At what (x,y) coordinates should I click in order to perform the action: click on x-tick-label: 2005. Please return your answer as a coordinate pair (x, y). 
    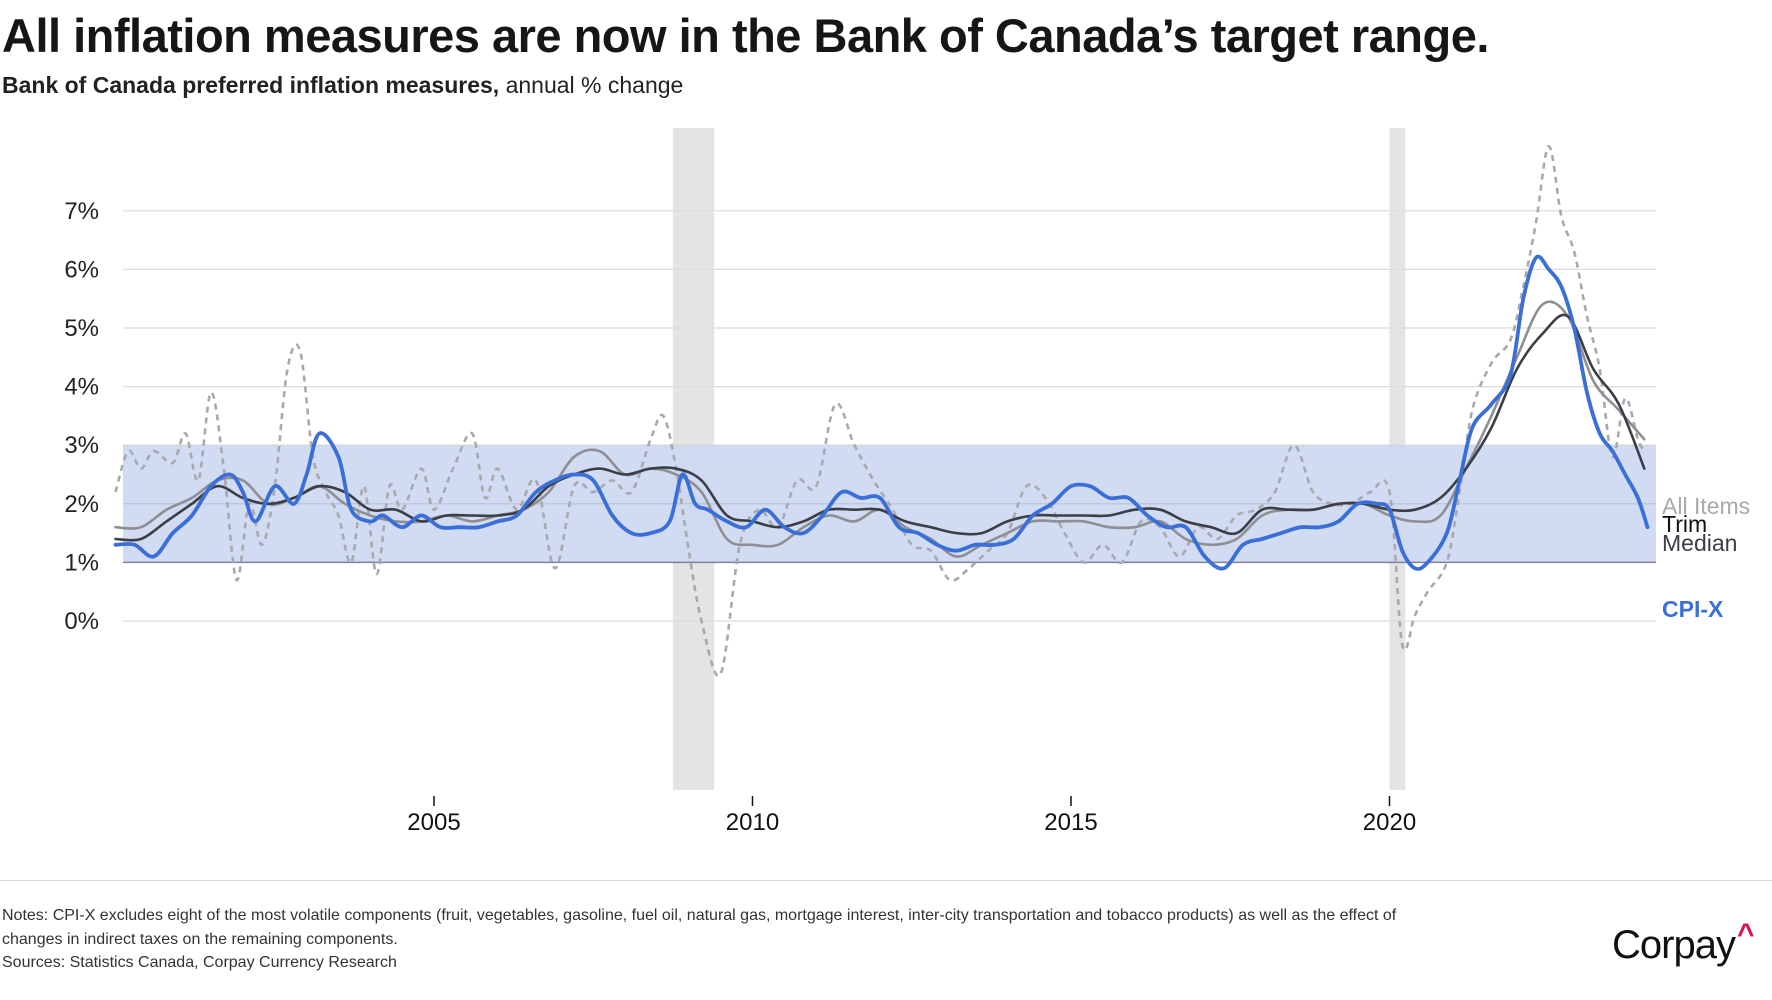
    Looking at the image, I should click on (433, 822).